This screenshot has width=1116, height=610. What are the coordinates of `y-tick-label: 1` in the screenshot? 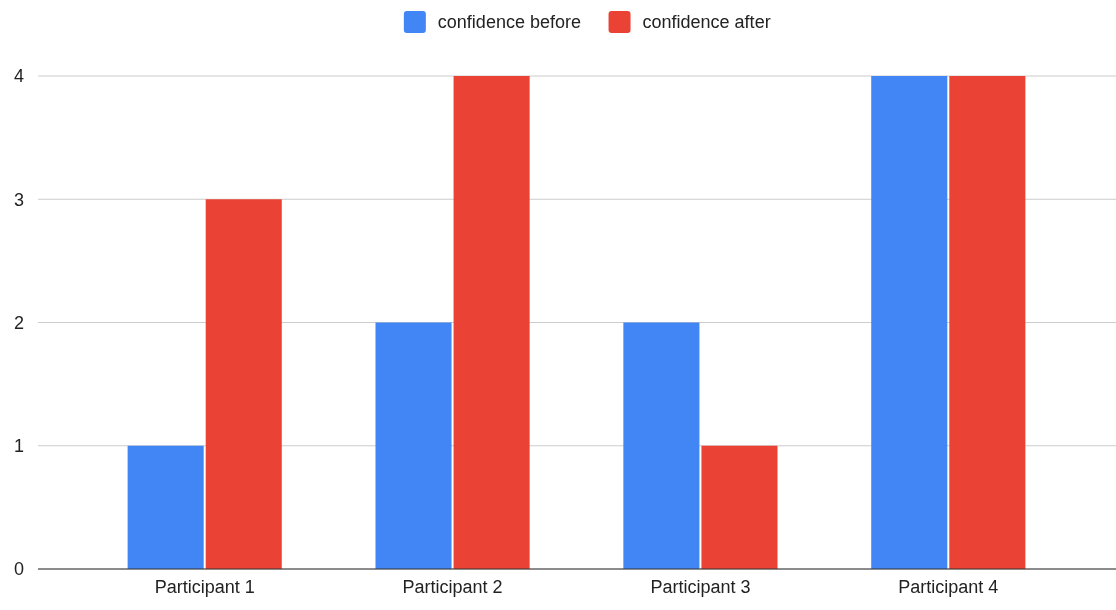 It's located at (18, 446).